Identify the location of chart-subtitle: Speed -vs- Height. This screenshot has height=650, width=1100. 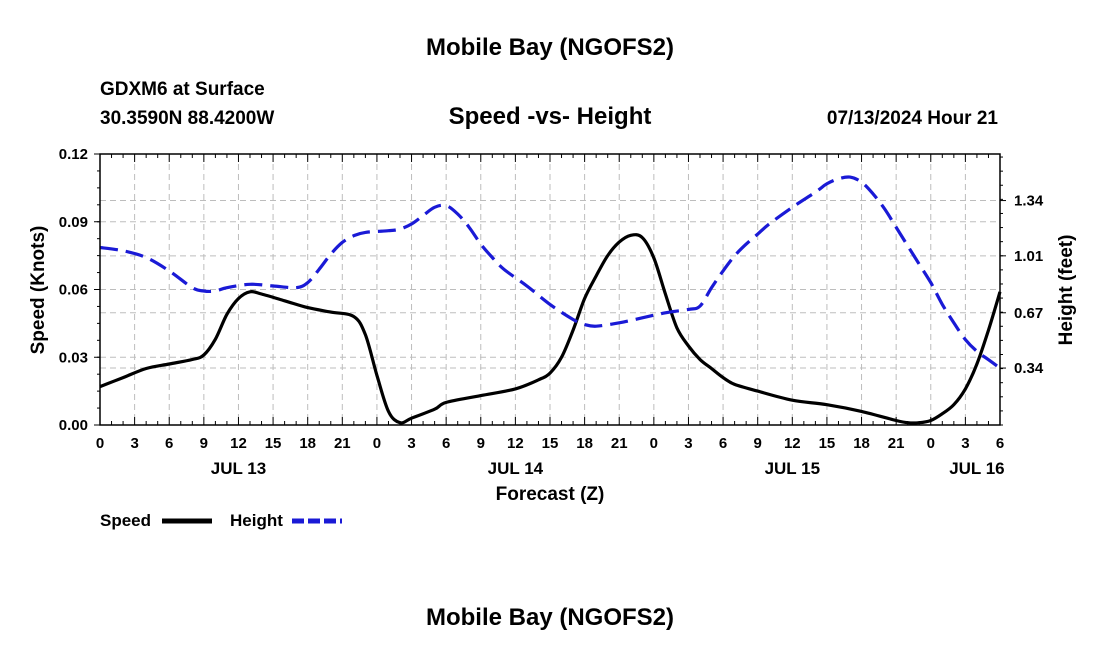
(550, 116).